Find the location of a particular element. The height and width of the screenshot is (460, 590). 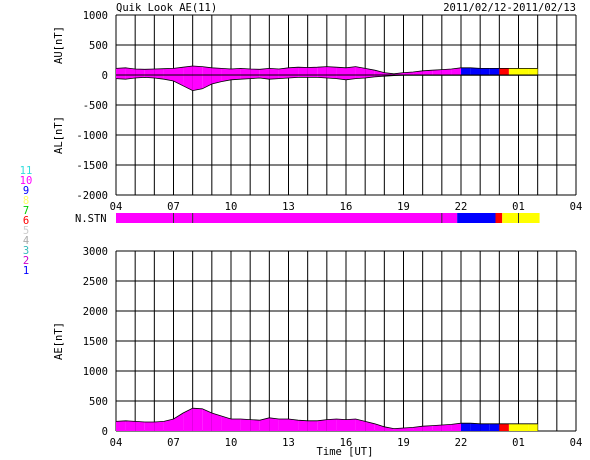

y-tick-label: -2000 is located at coordinates (92, 196).